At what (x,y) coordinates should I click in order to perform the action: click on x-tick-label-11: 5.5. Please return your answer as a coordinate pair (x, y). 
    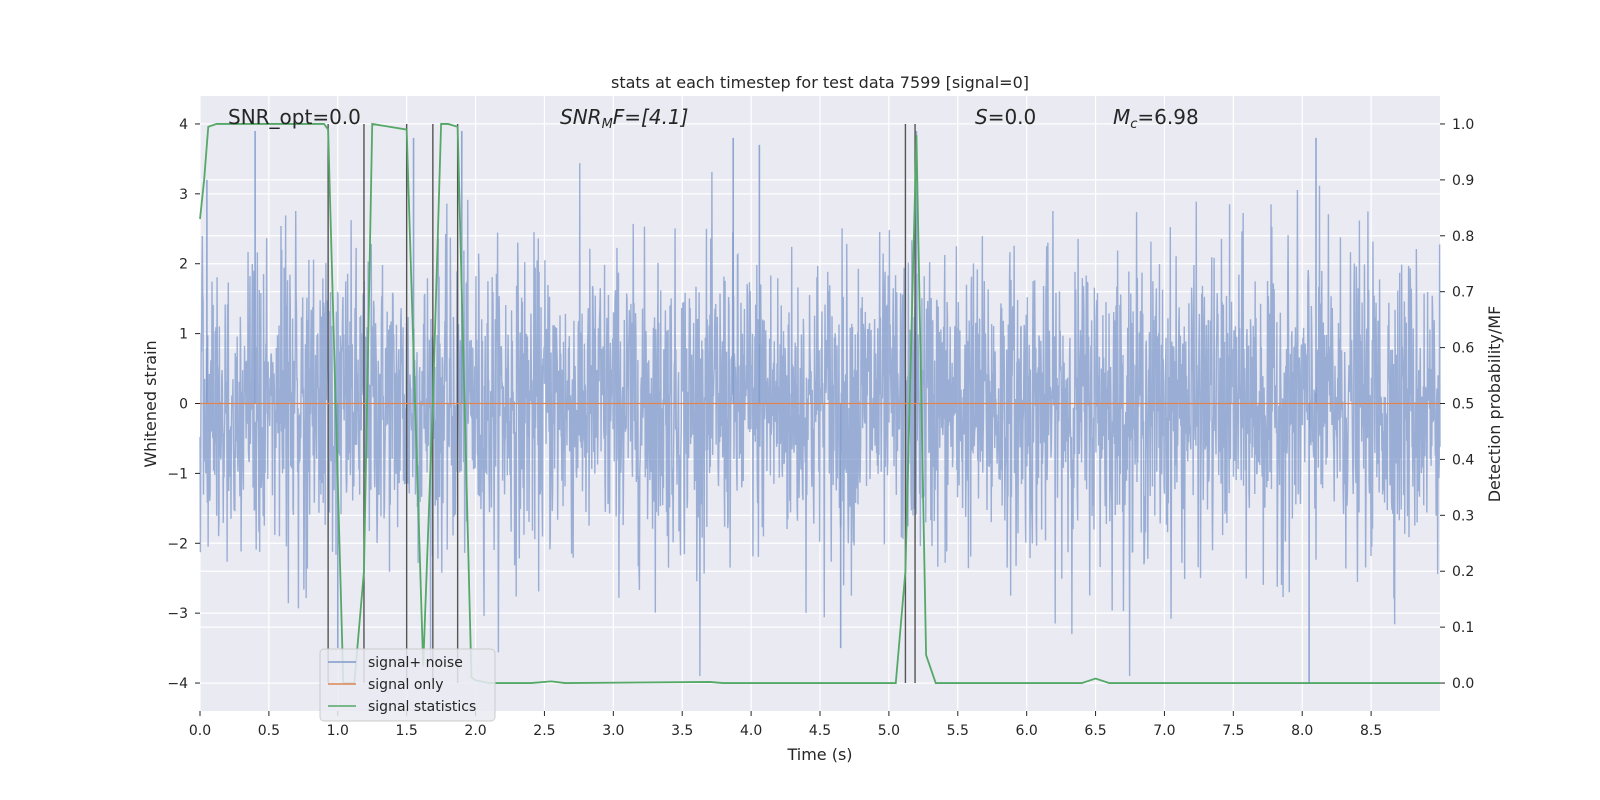
    Looking at the image, I should click on (958, 731).